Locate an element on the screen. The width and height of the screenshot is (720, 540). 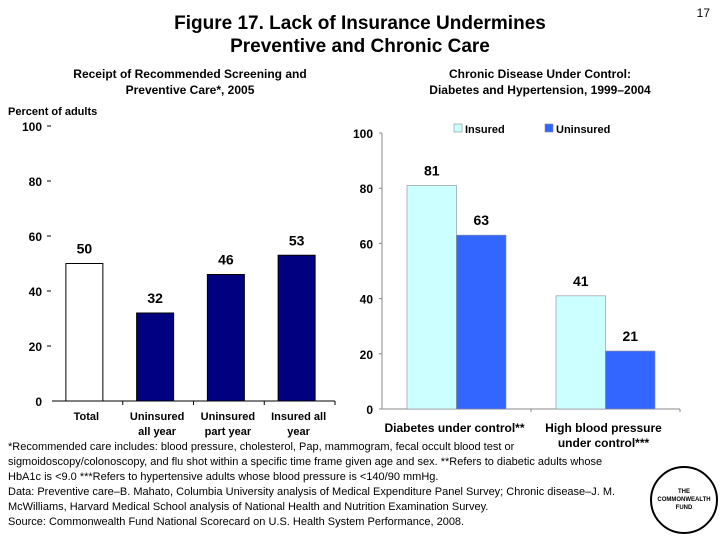
logo-text: THE is located at coordinates (684, 492).